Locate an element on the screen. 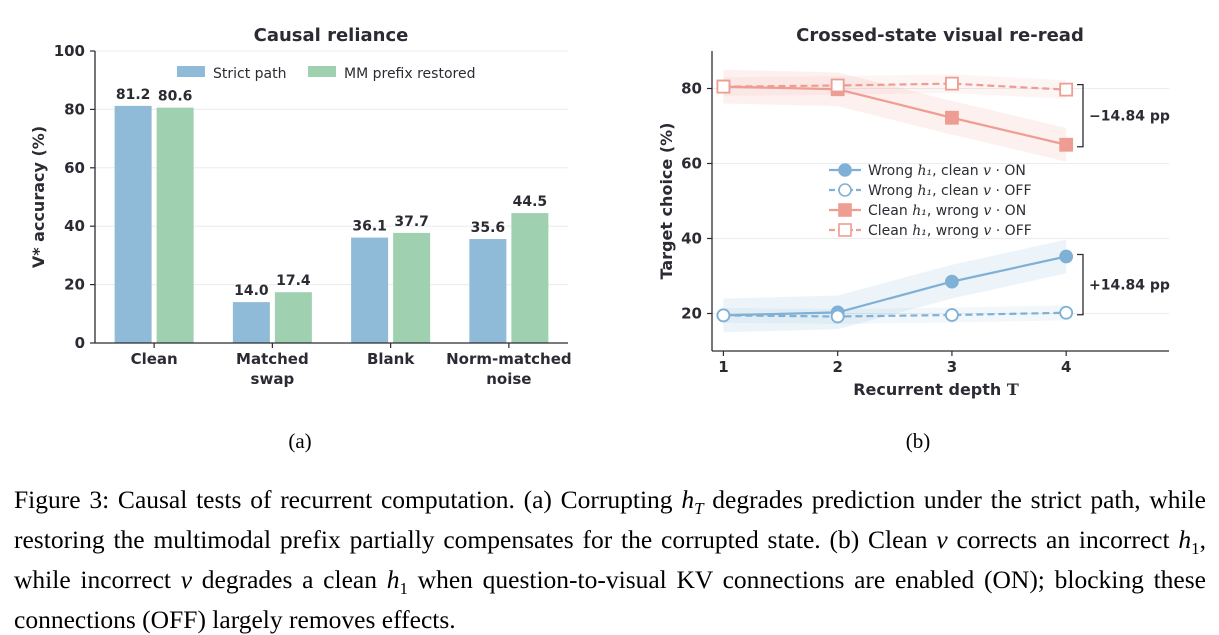  bar-chart-y-ticks: 0 20 40 60 80 100 is located at coordinates (74, 197).